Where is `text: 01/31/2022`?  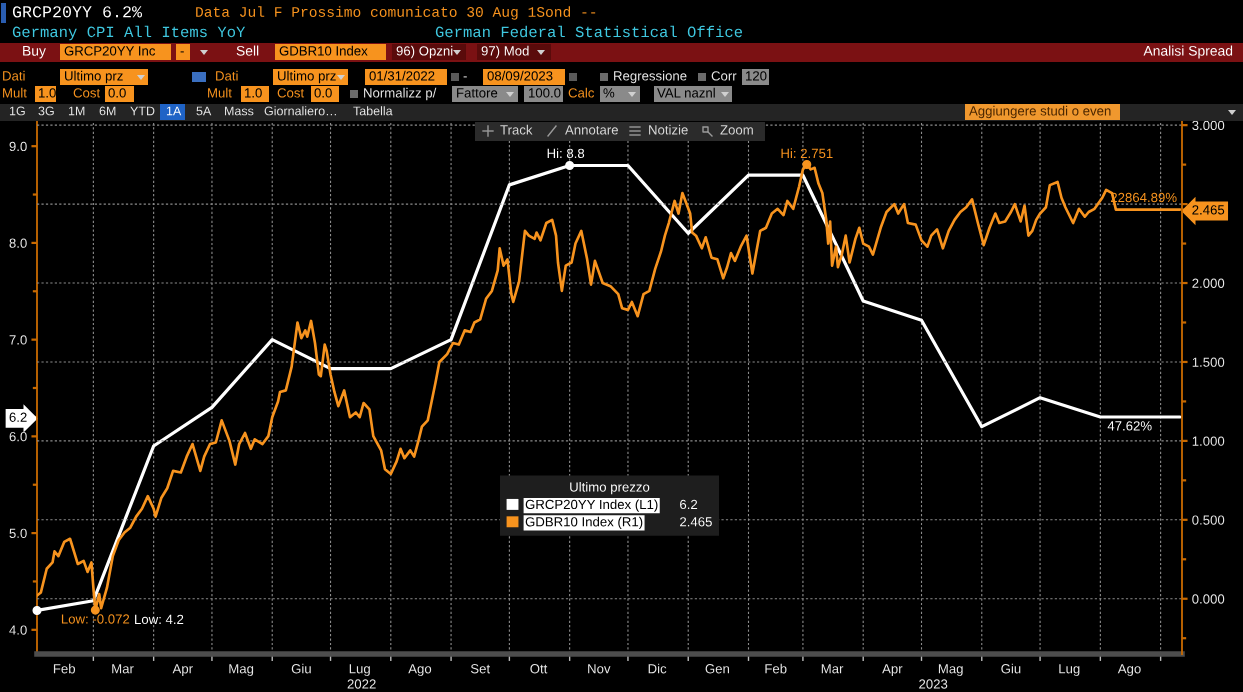 text: 01/31/2022 is located at coordinates (402, 75).